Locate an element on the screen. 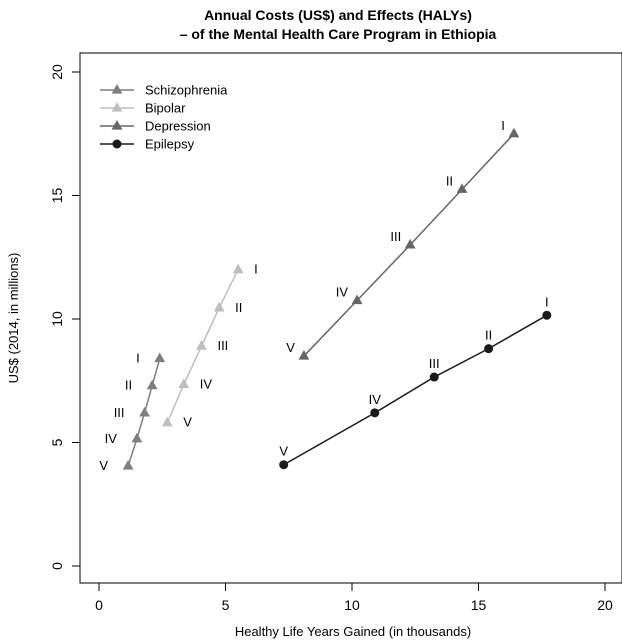 This screenshot has height=641, width=622. legend-item-epilepsy: Epilepsy is located at coordinates (147, 144).